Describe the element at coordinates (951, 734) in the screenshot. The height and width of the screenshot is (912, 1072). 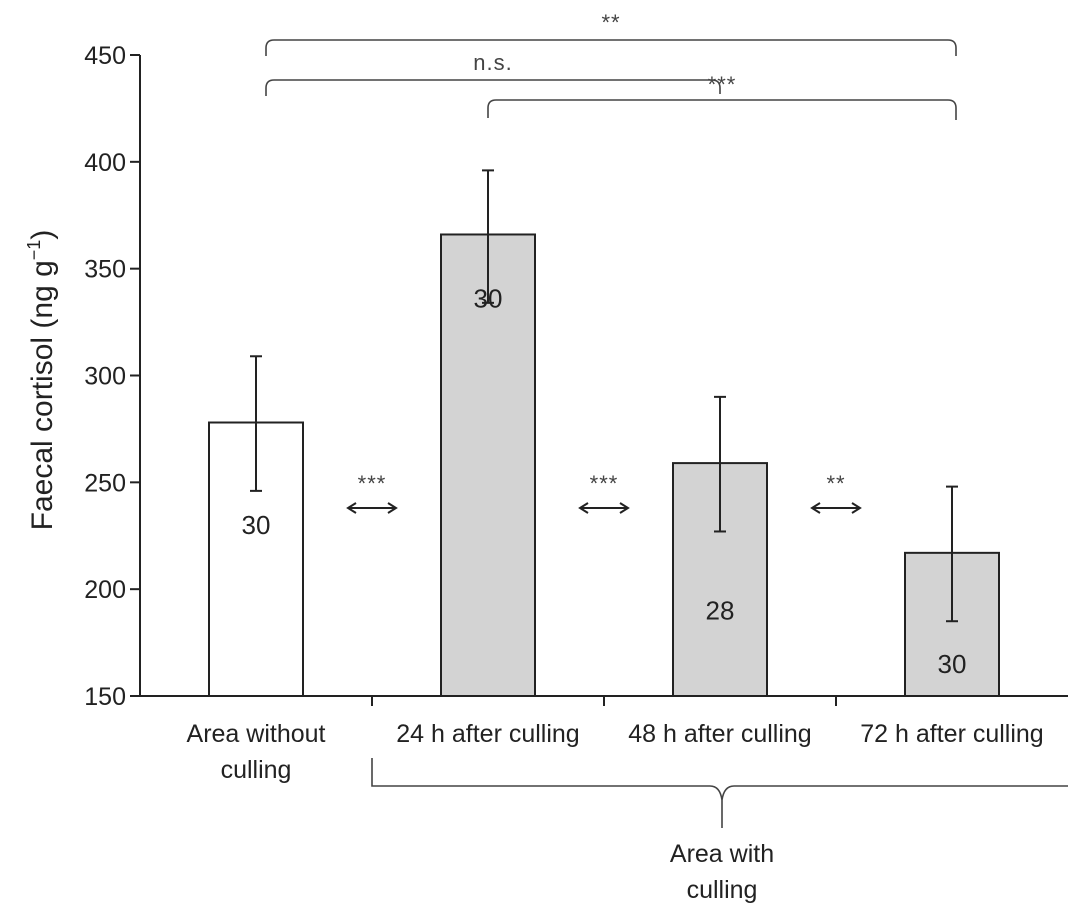
I see `x-category-label: 72 h after culling` at that location.